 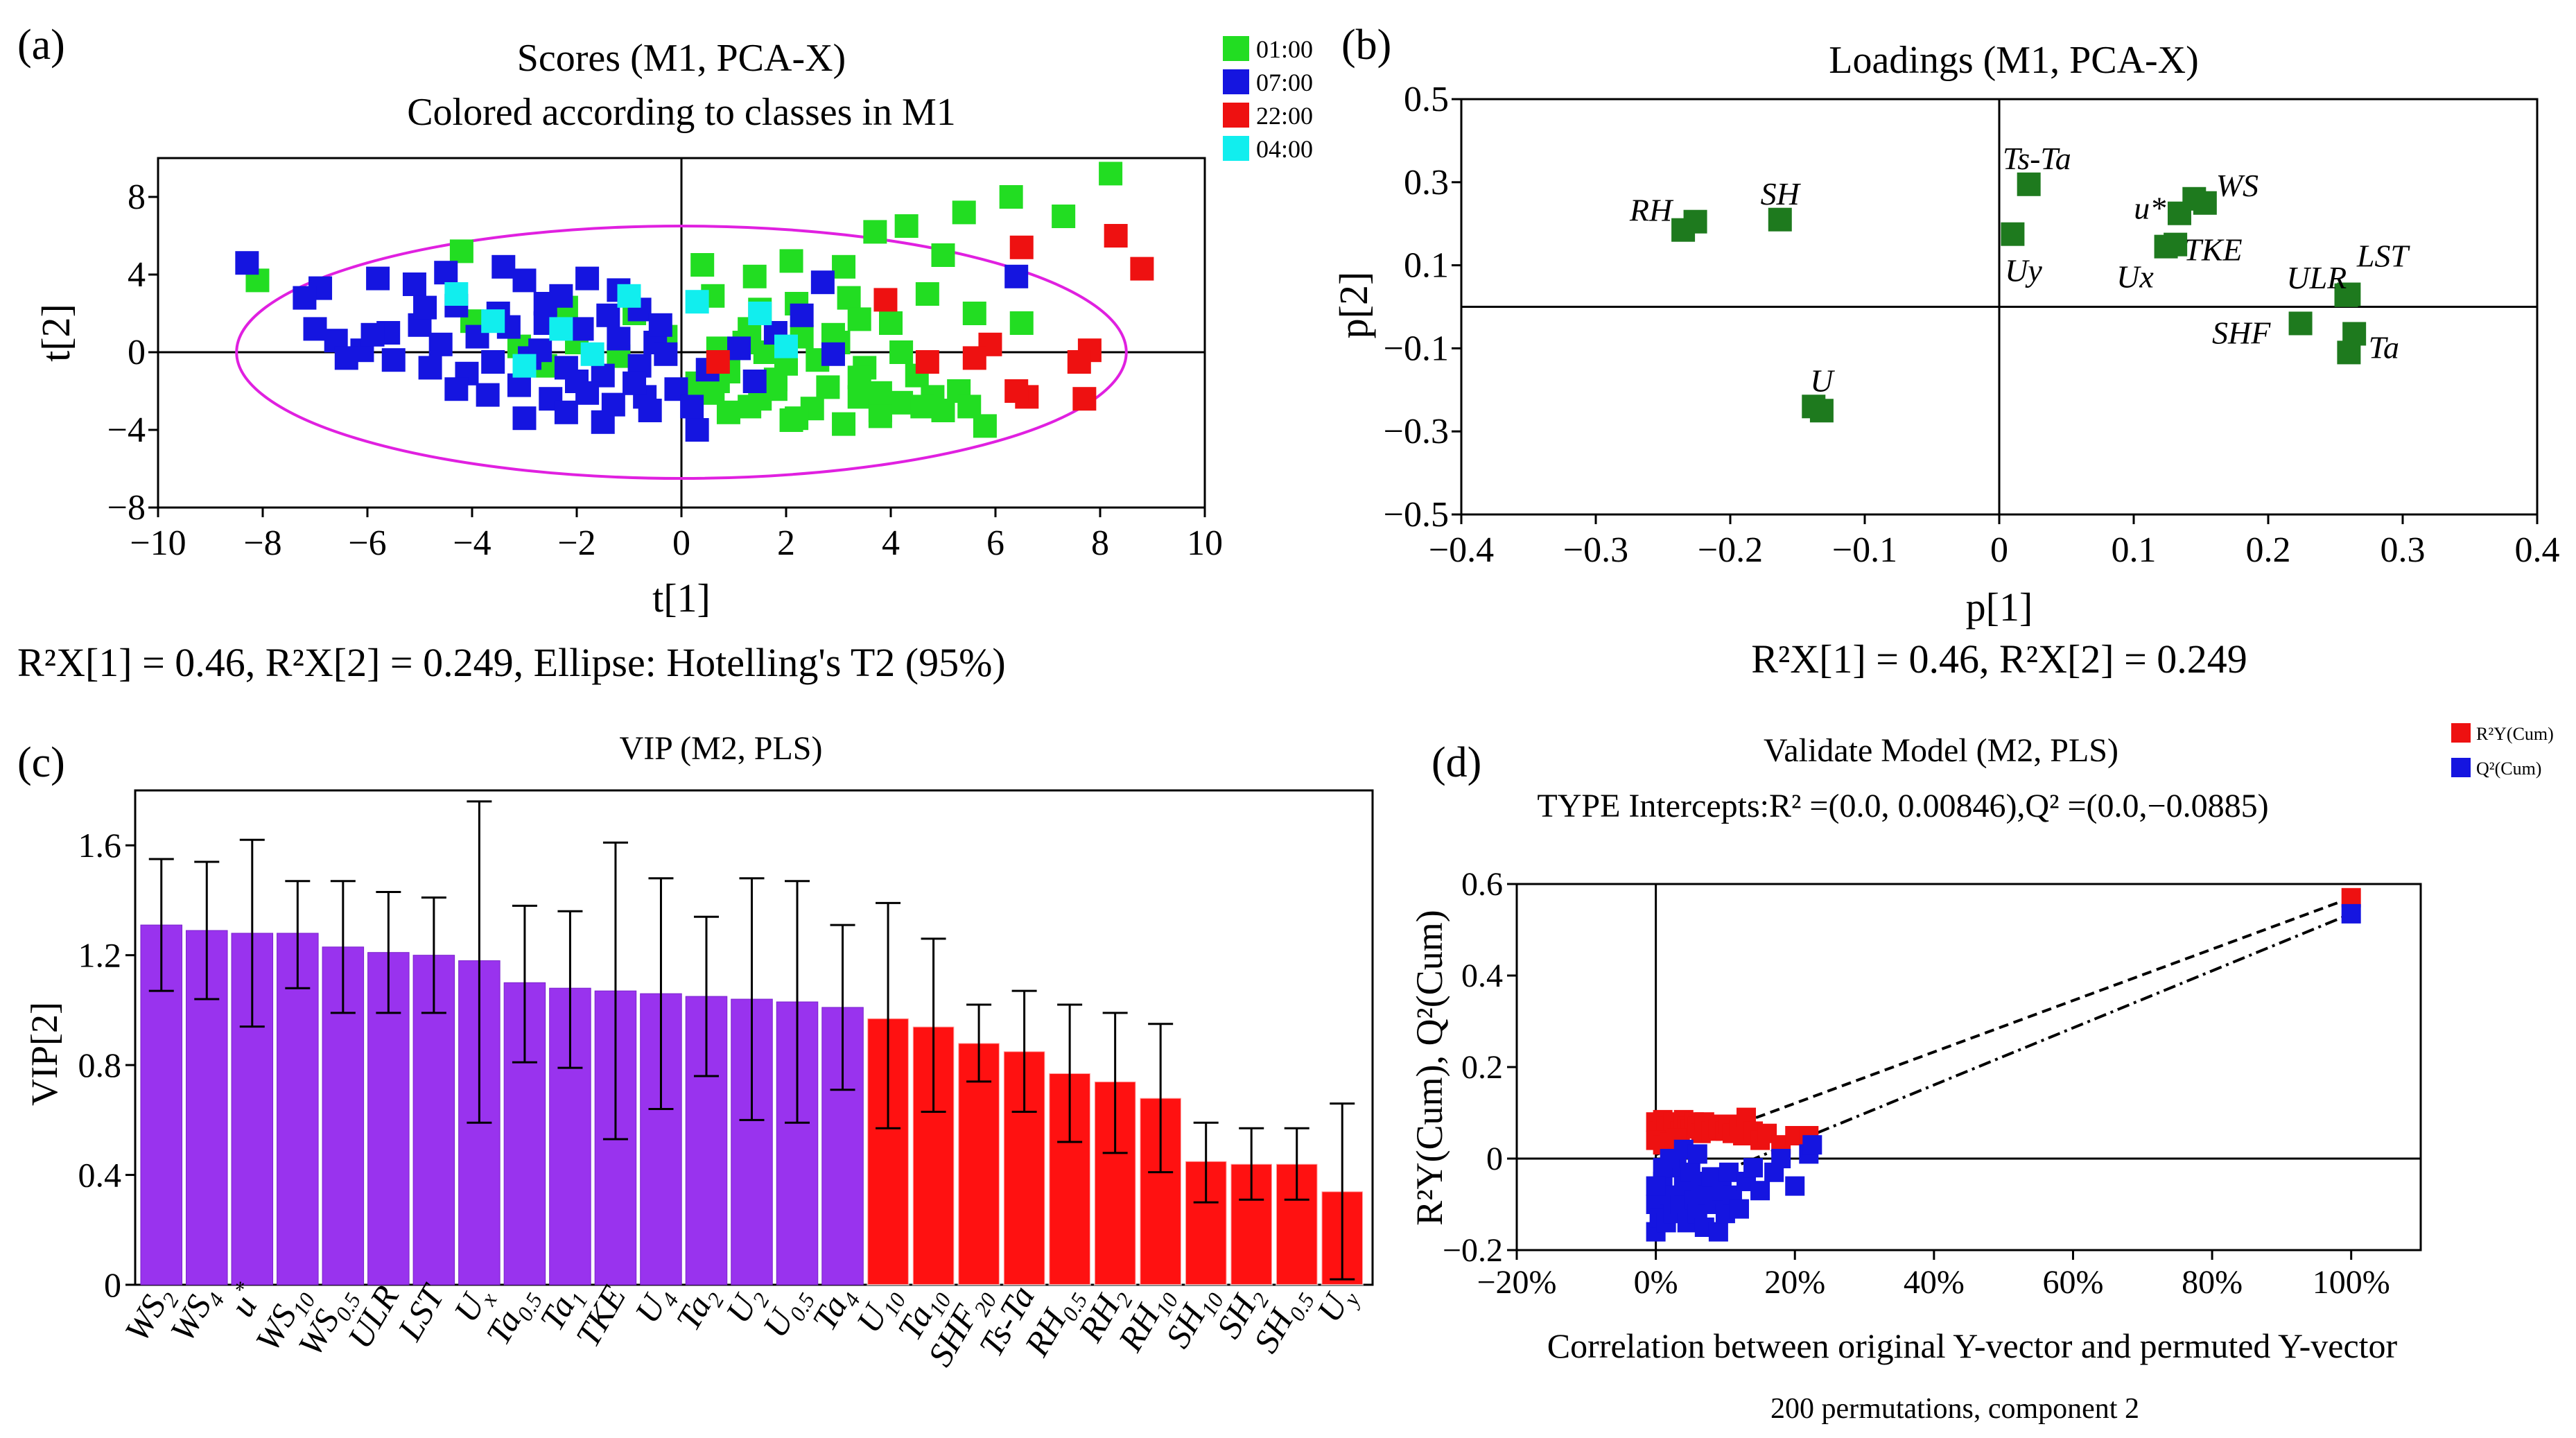 I want to click on y-tick-label: −0.3, so click(x=1416, y=431).